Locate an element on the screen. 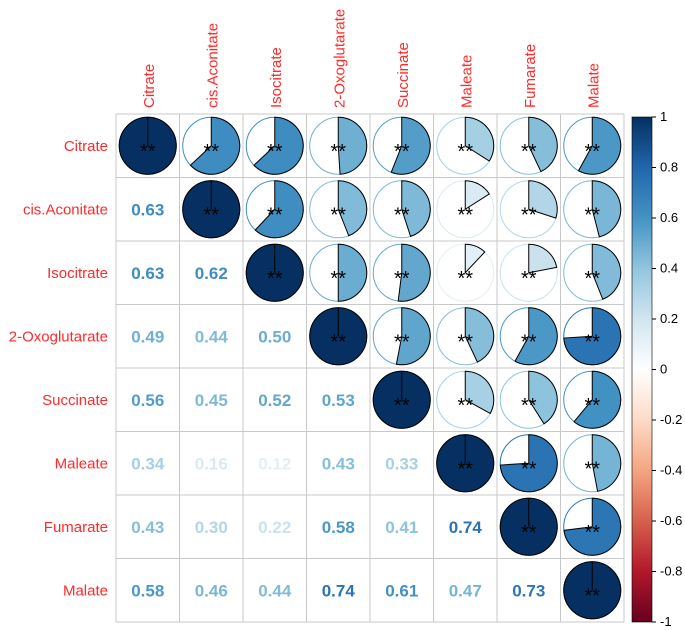  correlation-value: 0.73 is located at coordinates (528, 590).